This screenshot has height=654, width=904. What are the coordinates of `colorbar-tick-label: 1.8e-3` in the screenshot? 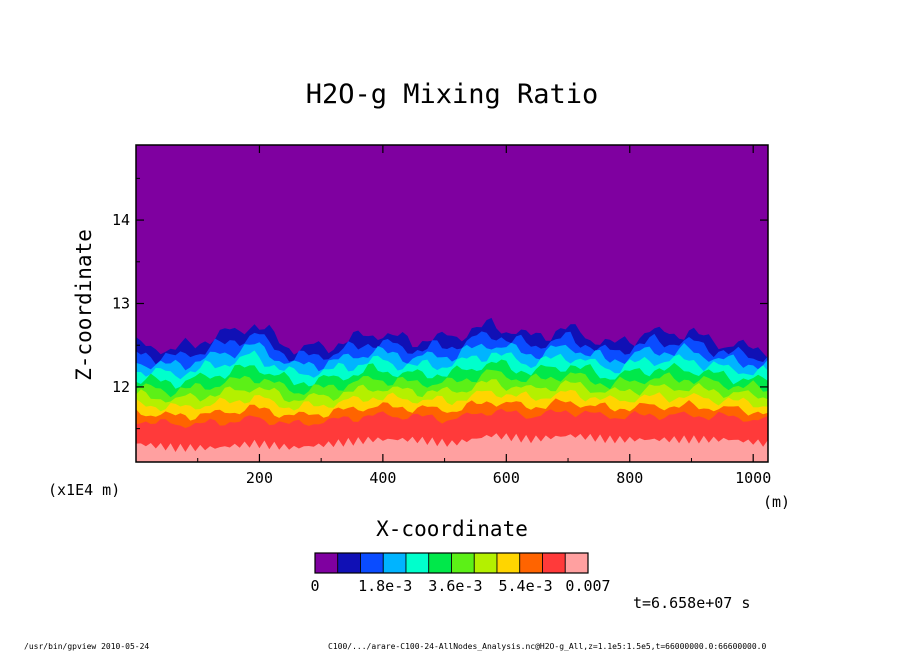 It's located at (385, 586).